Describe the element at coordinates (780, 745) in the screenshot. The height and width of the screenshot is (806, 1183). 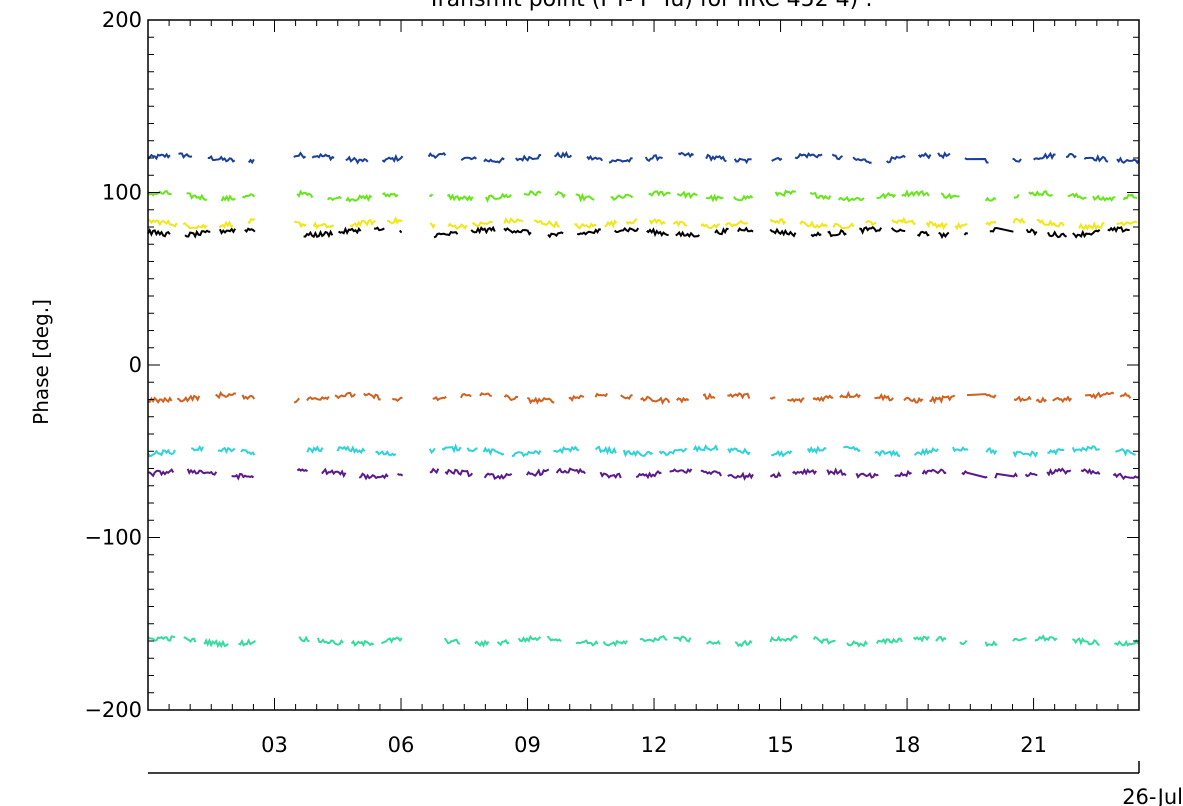
I see `x-tick-label: 15` at that location.